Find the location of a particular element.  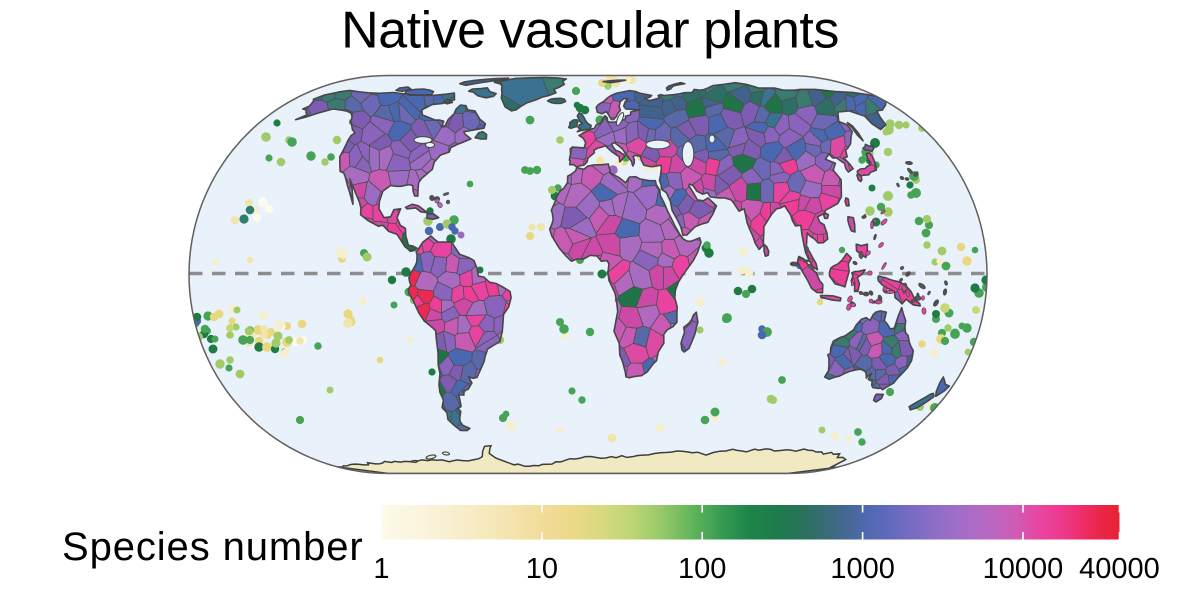

svg-text: Native vascular plants is located at coordinates (590, 31).